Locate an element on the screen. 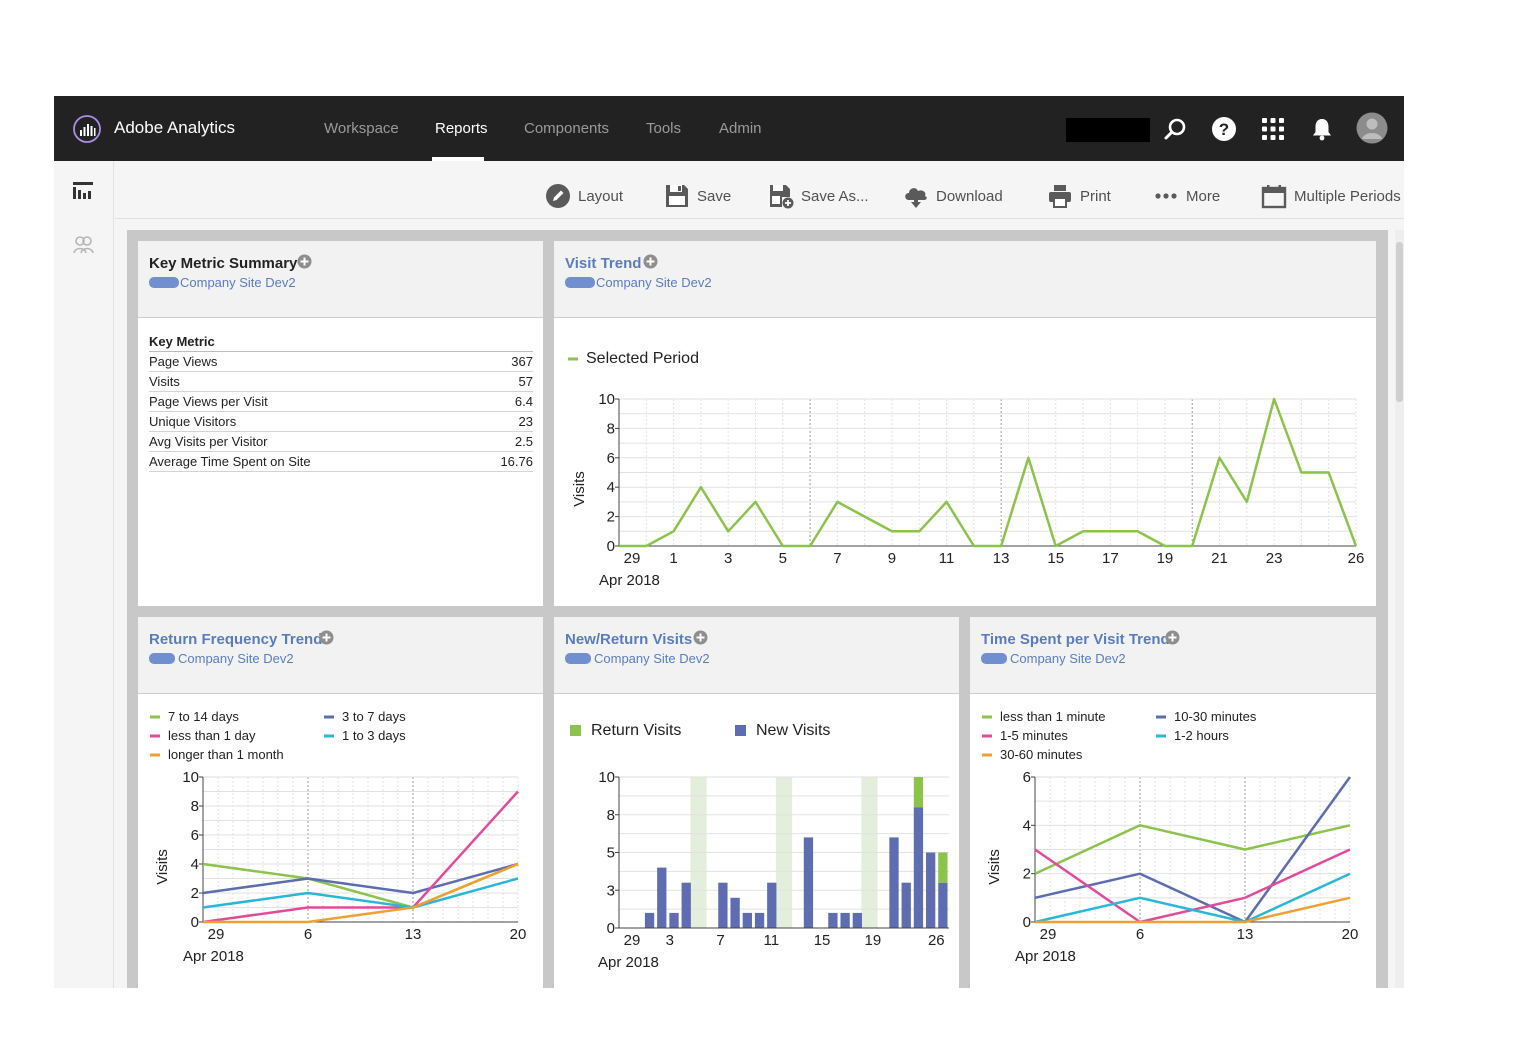  report-suite-name: Company Site Dev2 is located at coordinates (1068, 658).